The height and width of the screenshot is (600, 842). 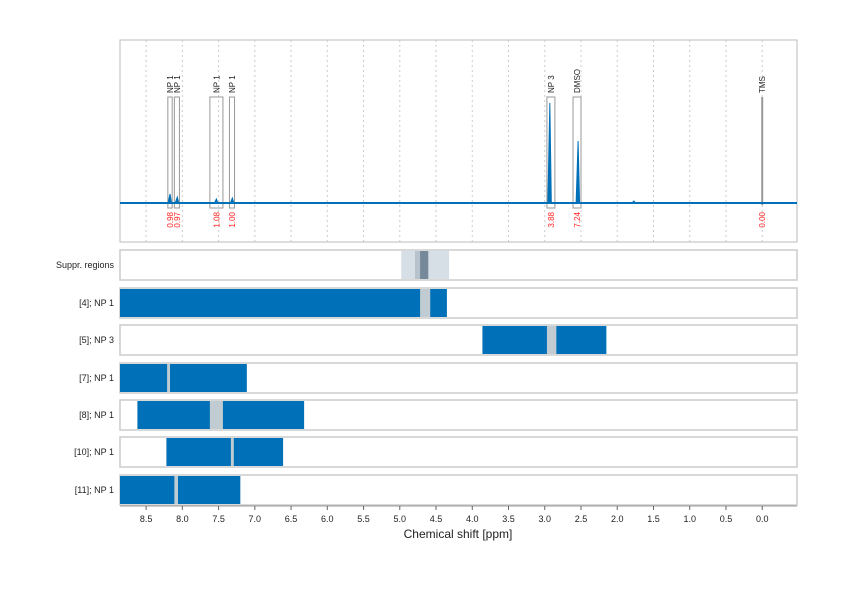 I want to click on x-axis-label: Chemical shift [ppm], so click(x=458, y=534).